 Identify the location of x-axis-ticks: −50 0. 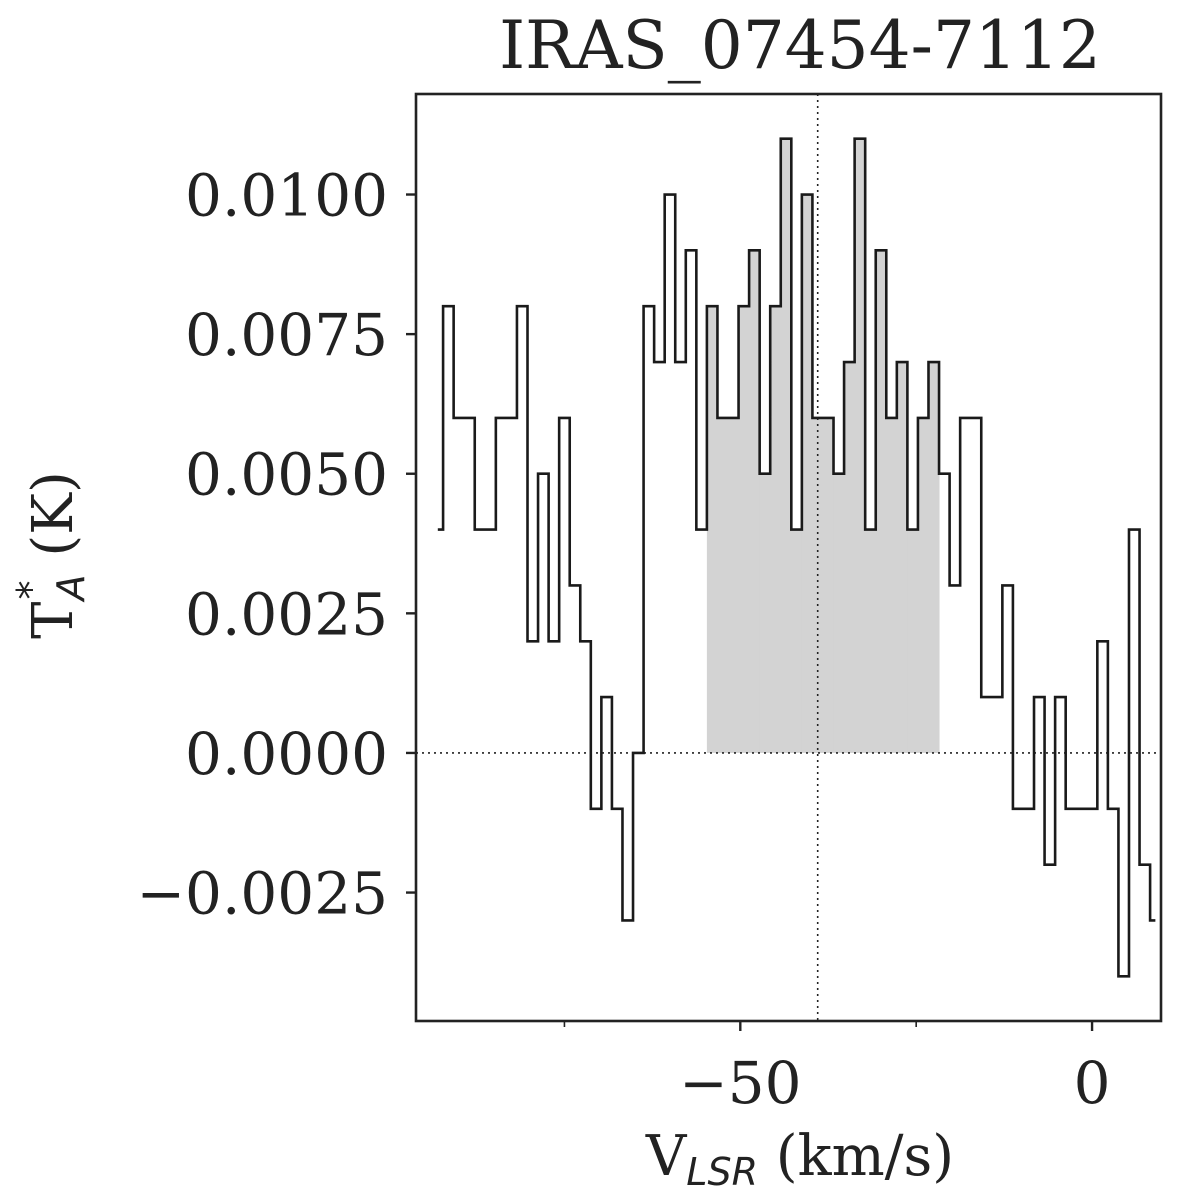
(837, 1069).